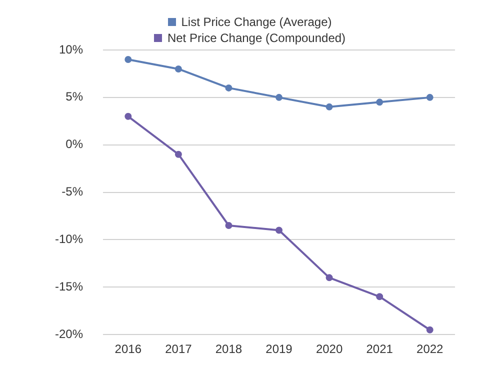 The image size is (500, 375). I want to click on y-tick-label: -20%, so click(69, 333).